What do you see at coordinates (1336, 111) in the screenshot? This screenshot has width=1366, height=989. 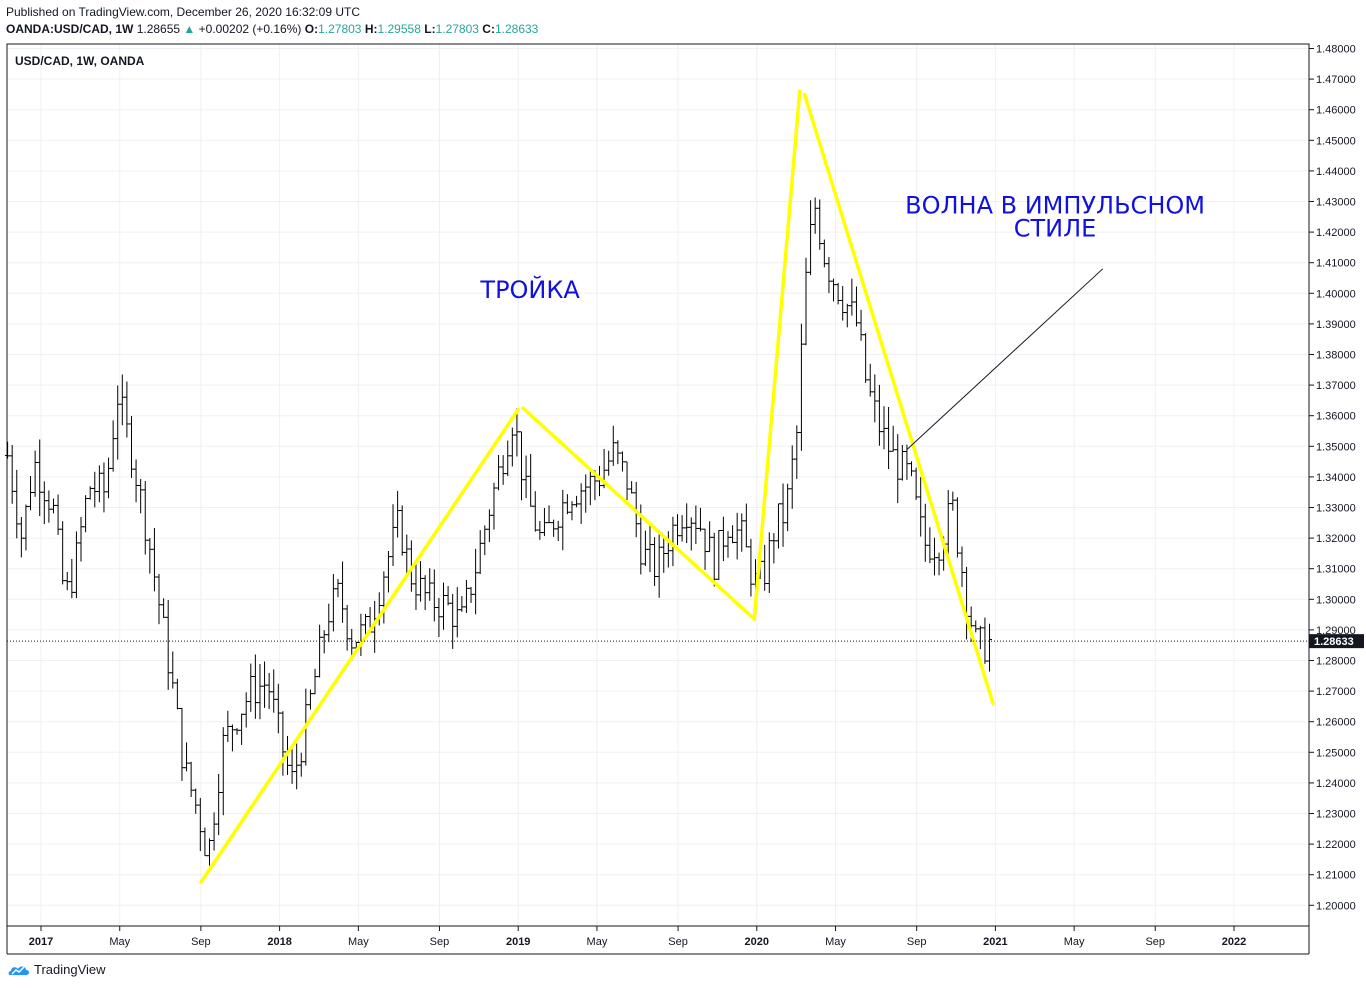 I see `y-tick-label: 1.46000` at bounding box center [1336, 111].